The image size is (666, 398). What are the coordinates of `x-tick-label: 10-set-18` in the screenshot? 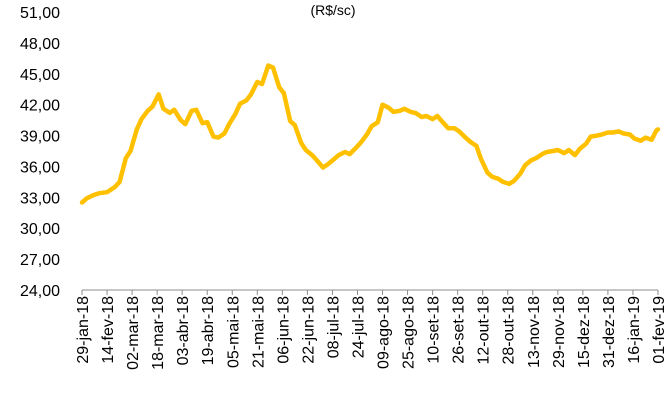 It's located at (434, 330).